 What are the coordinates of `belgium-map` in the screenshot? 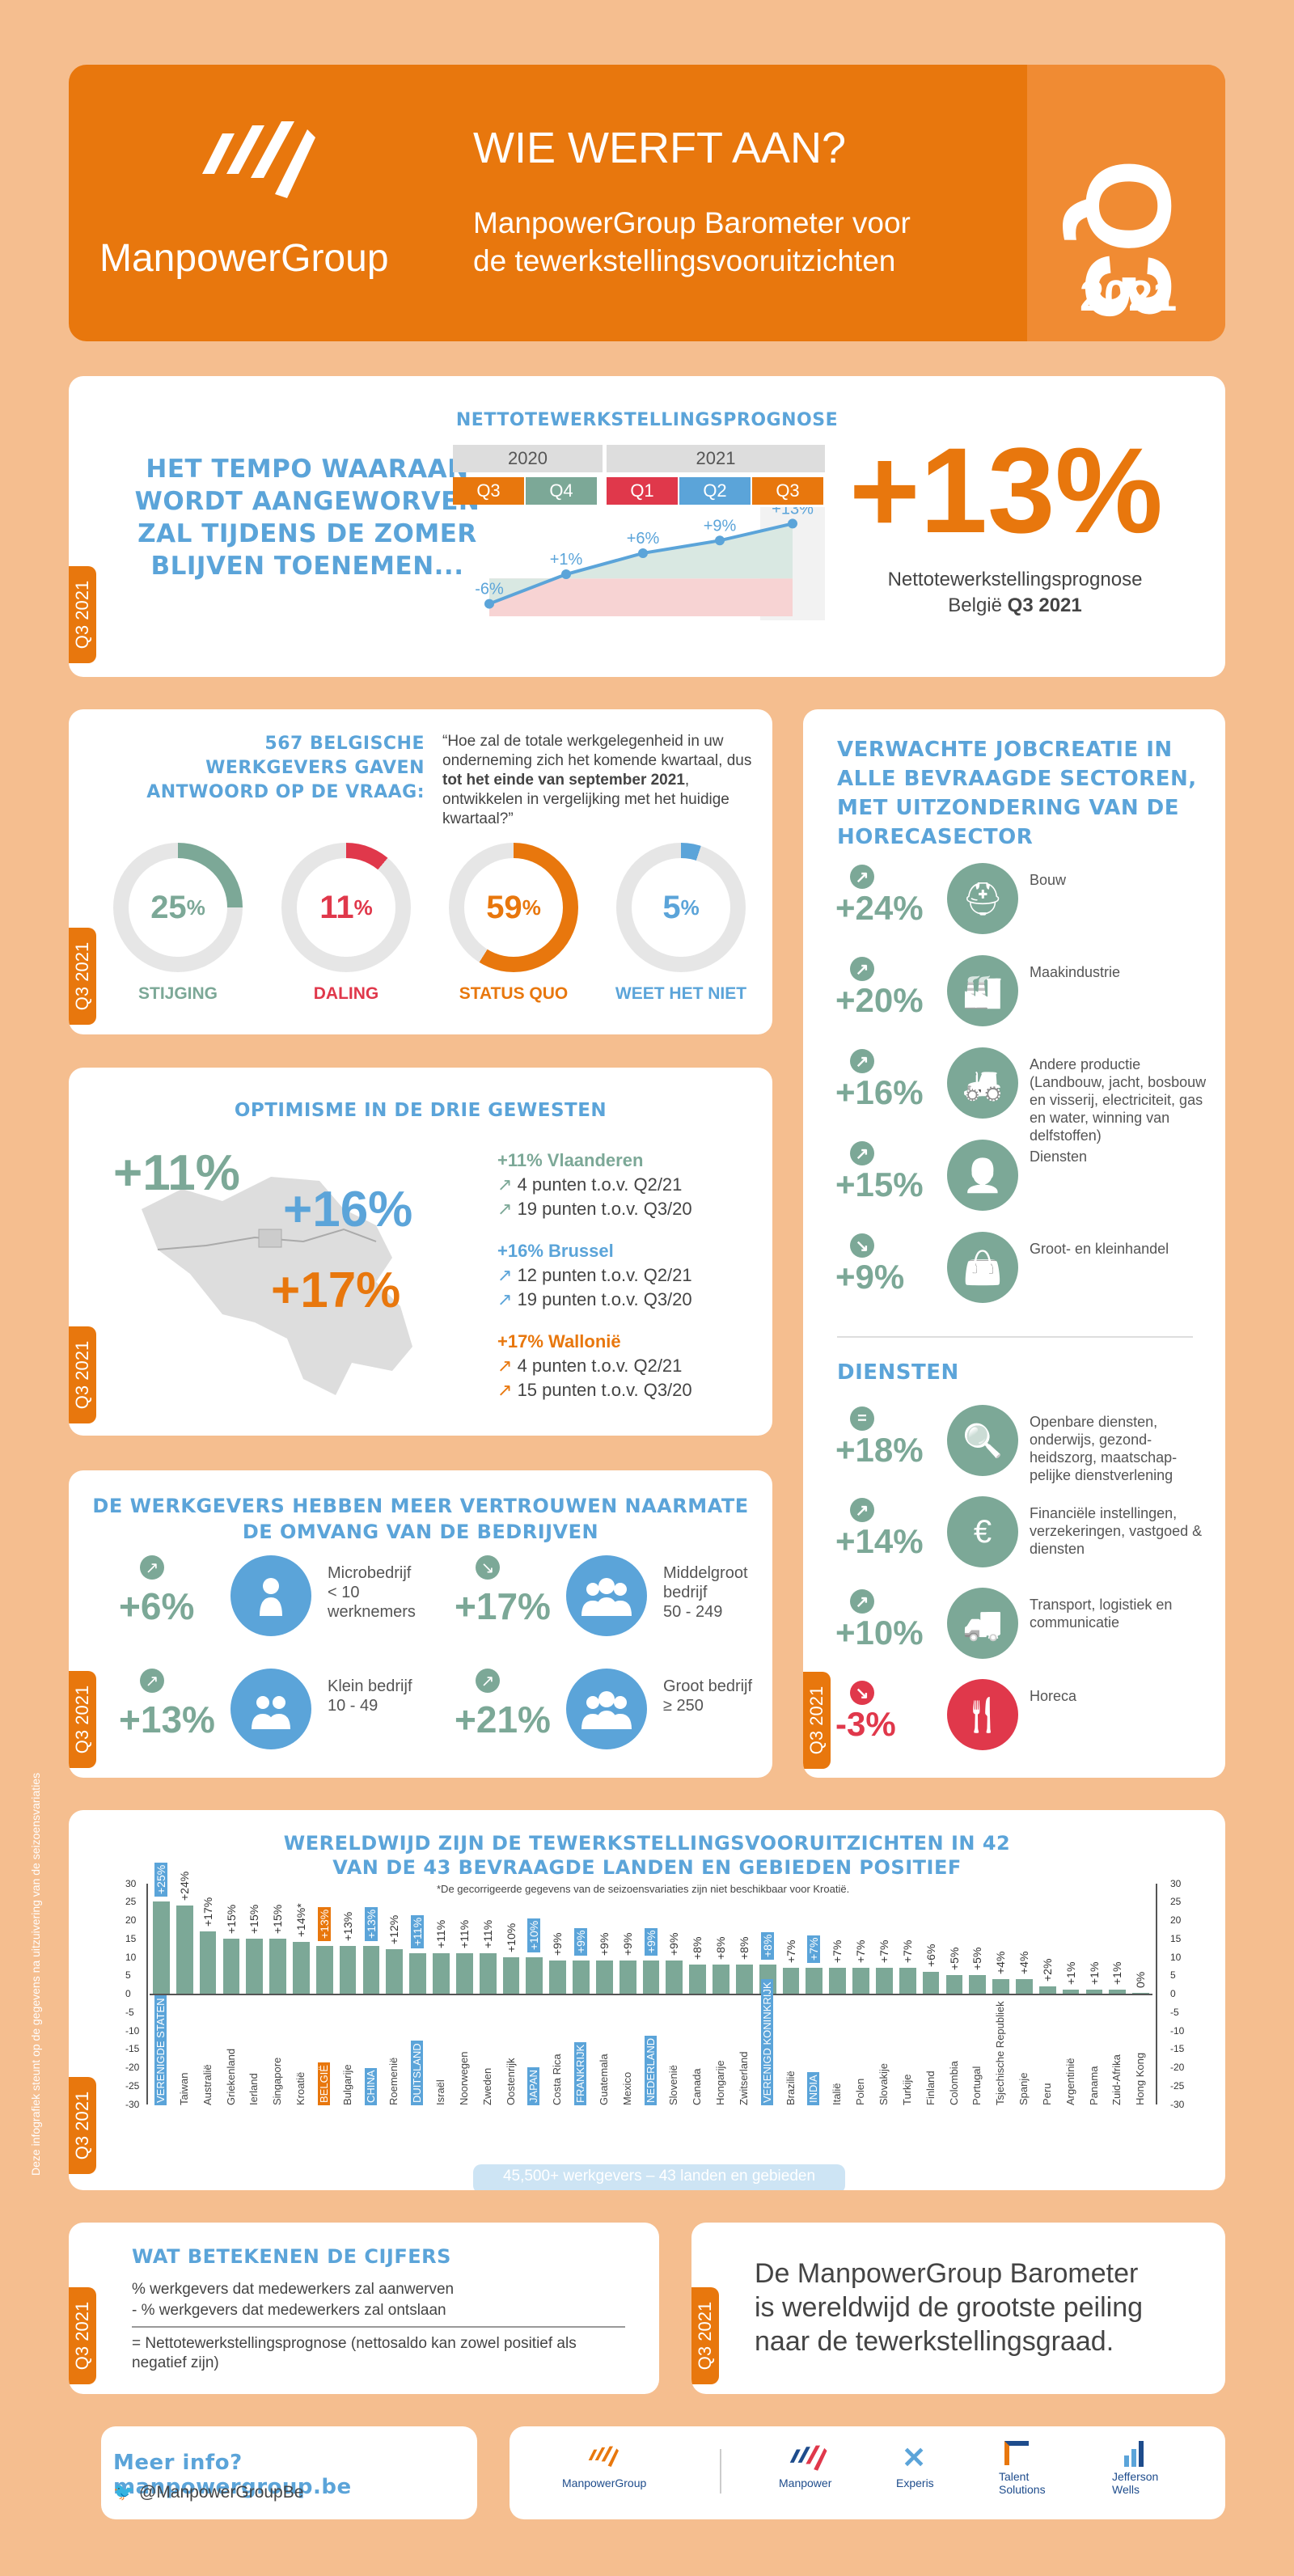 It's located at (277, 1286).